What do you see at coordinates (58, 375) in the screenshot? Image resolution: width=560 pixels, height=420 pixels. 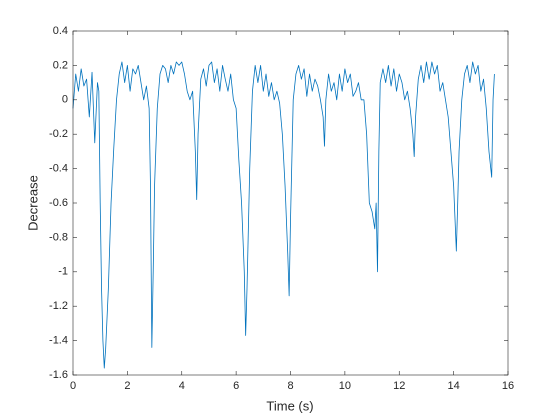 I see `y-tick-label: -1.6` at bounding box center [58, 375].